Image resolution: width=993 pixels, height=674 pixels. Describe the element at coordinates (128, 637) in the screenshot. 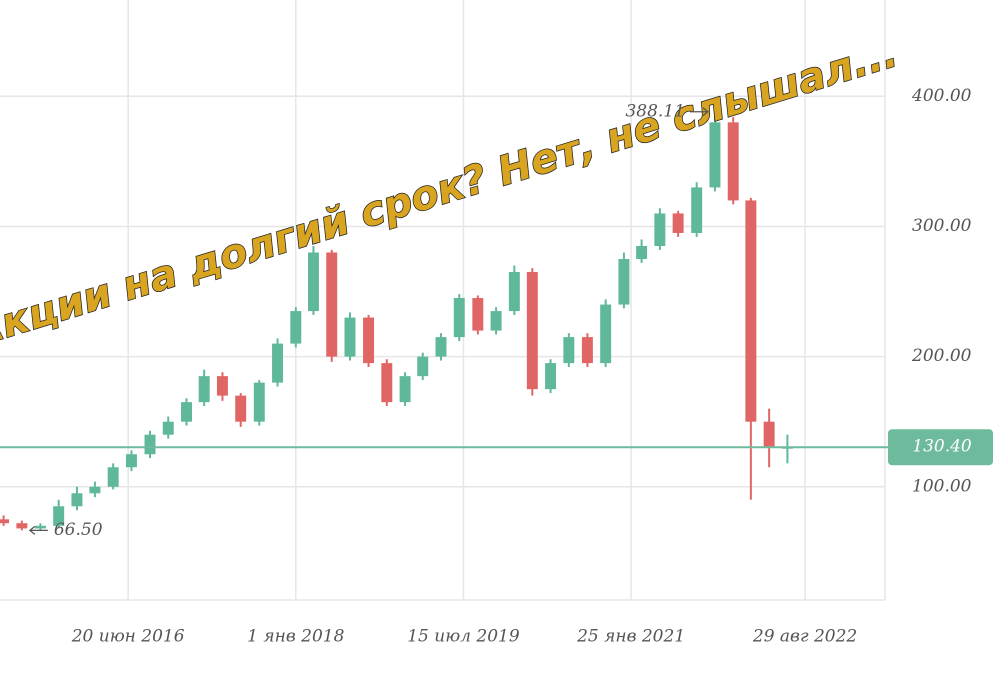

I see `x-tick-label: 20 июн 2016` at that location.